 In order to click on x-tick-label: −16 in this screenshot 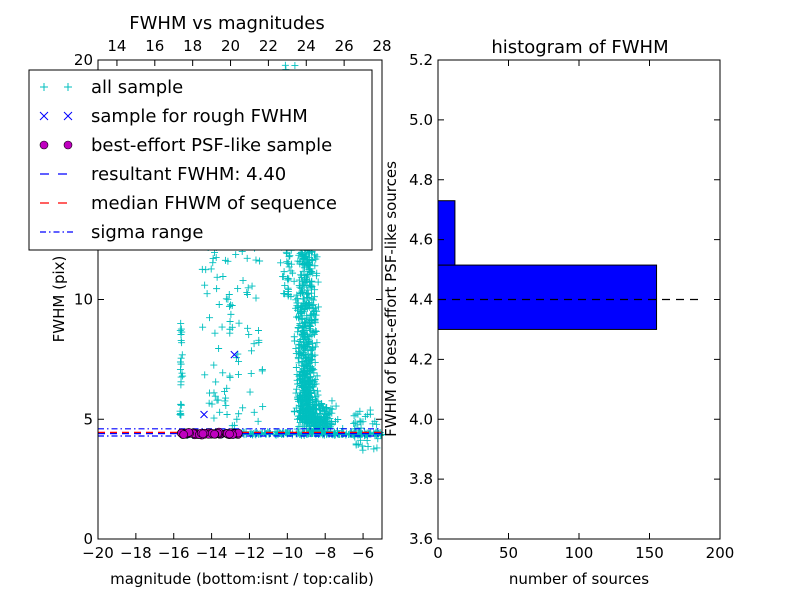, I will do `click(174, 553)`.